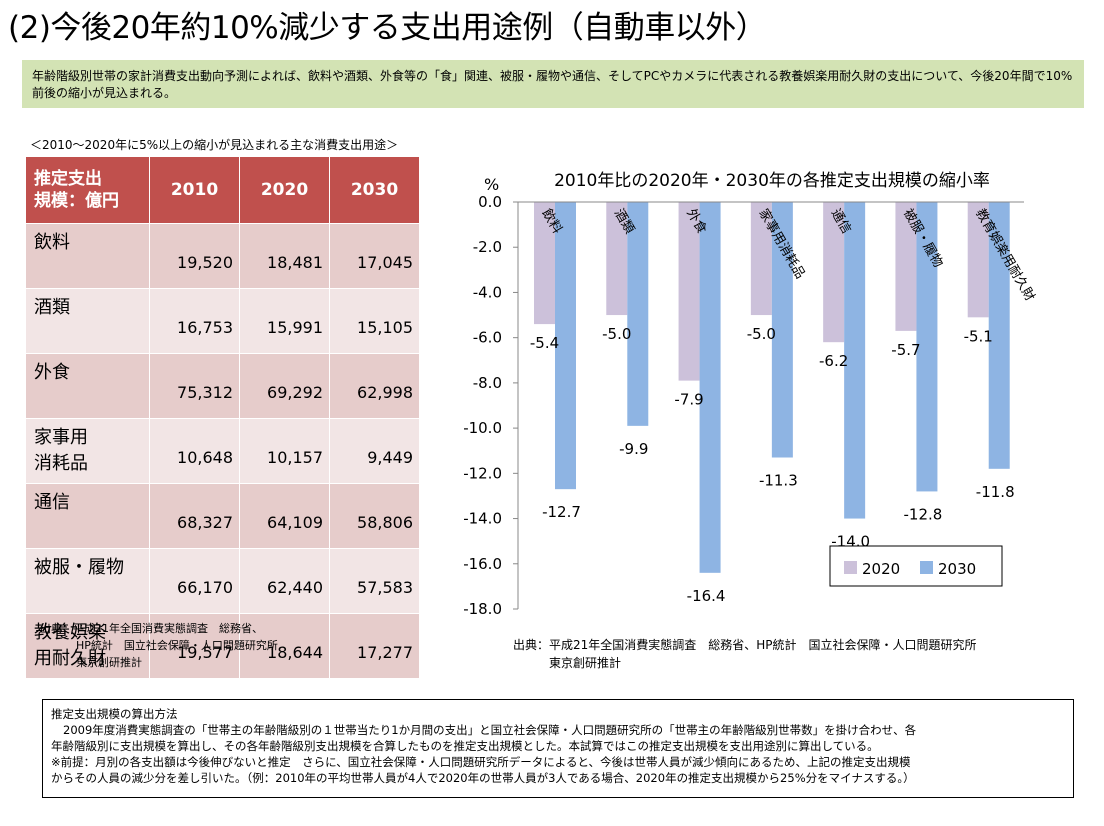 This screenshot has height=826, width=1104. I want to click on y-tick-label: -2.0, so click(487, 247).